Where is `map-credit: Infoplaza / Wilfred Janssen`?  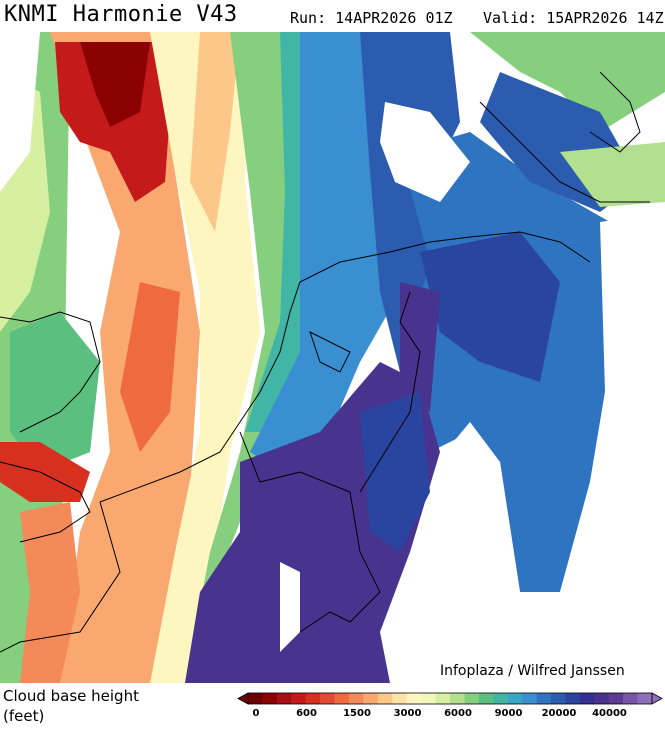
map-credit: Infoplaza / Wilfred Janssen is located at coordinates (532, 671).